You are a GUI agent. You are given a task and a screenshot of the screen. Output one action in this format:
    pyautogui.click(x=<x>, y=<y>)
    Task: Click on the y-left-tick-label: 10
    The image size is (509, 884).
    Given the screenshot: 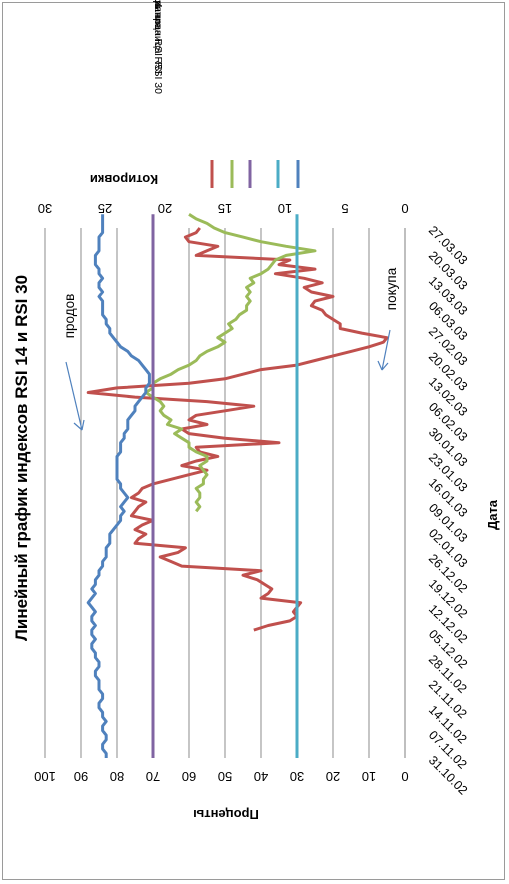 What is the action you would take?
    pyautogui.click(x=369, y=776)
    